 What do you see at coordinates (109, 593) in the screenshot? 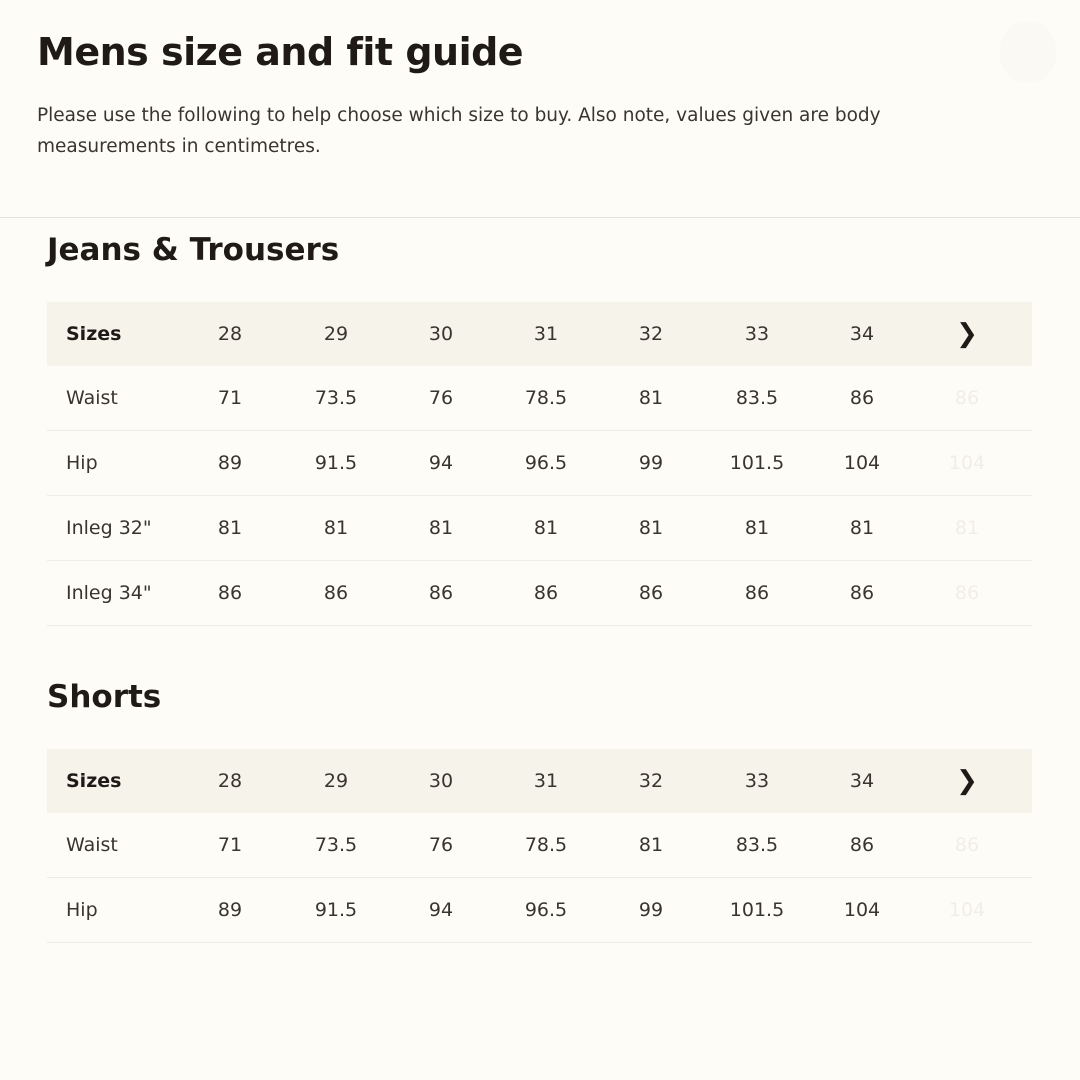
I see `row-label: Inleg 34"` at bounding box center [109, 593].